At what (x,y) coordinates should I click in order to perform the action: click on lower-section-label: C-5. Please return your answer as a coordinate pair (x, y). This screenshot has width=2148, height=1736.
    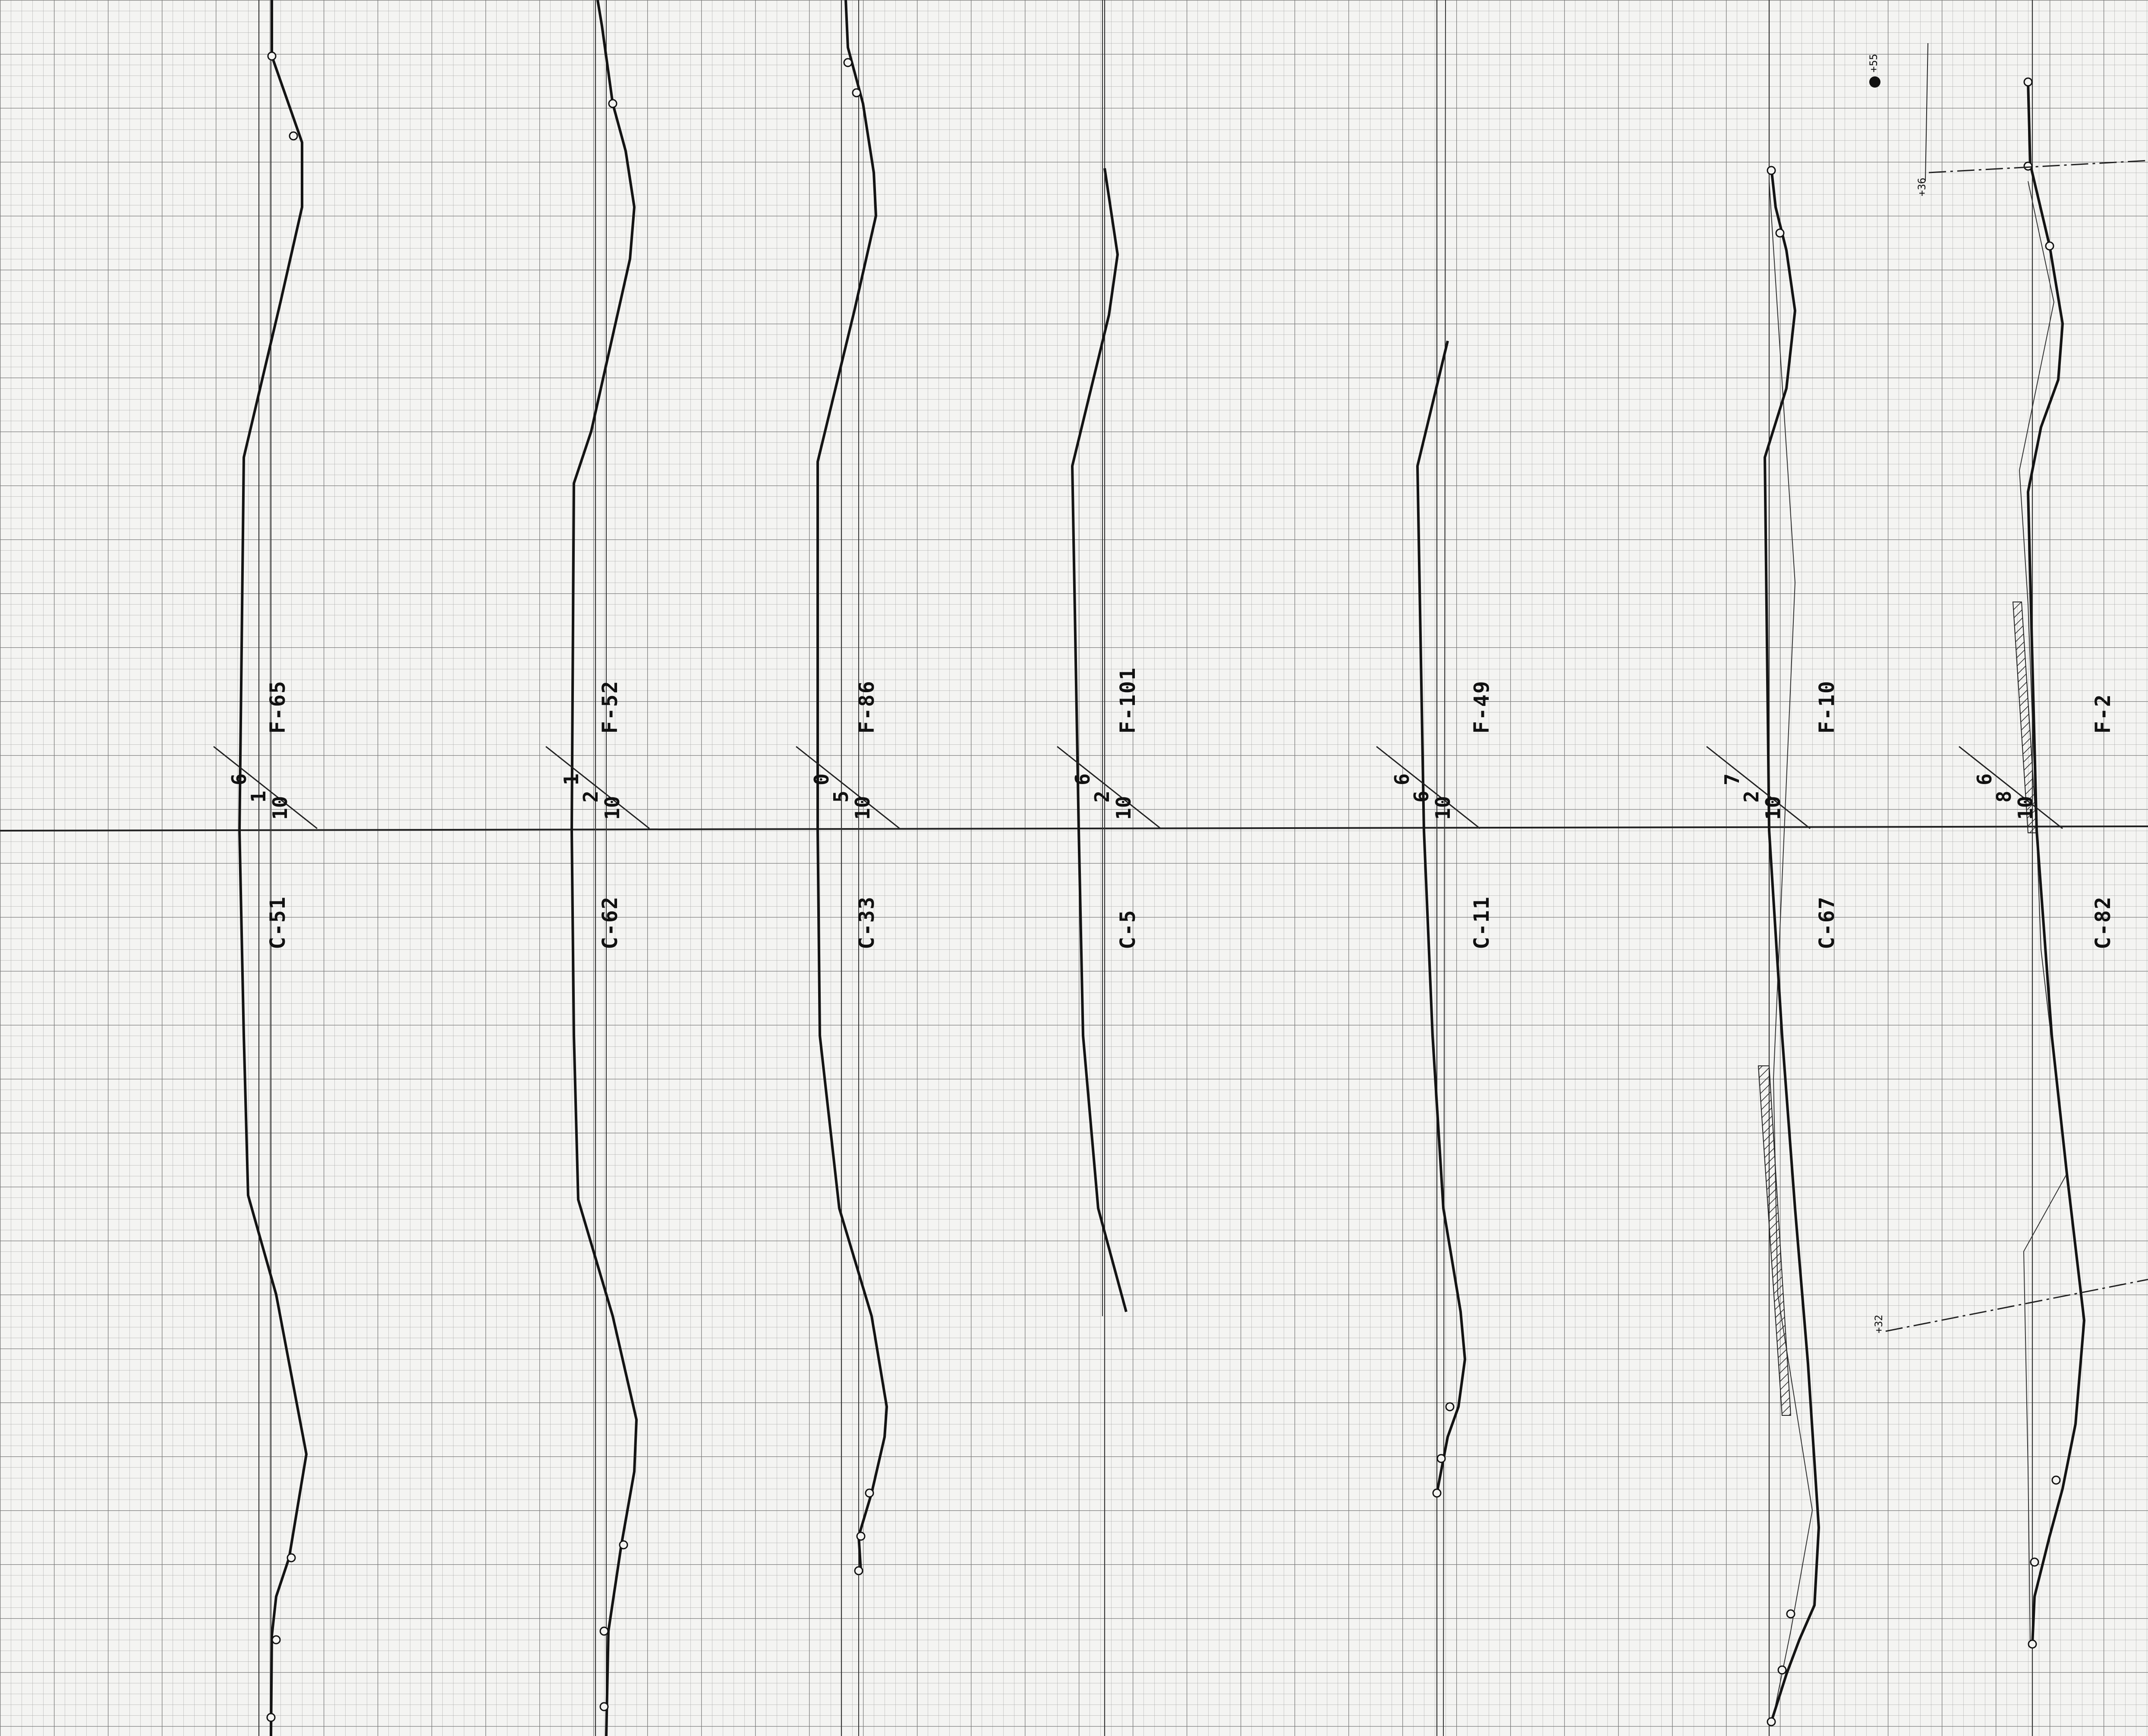
    Looking at the image, I should click on (1128, 929).